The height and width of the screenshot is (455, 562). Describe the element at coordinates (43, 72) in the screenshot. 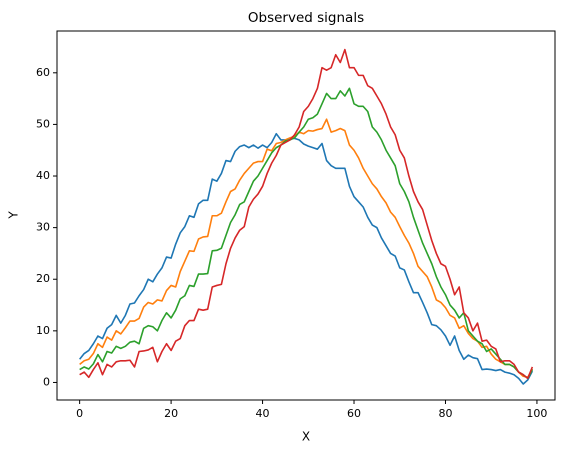

I see `y-tick-label: 60` at that location.